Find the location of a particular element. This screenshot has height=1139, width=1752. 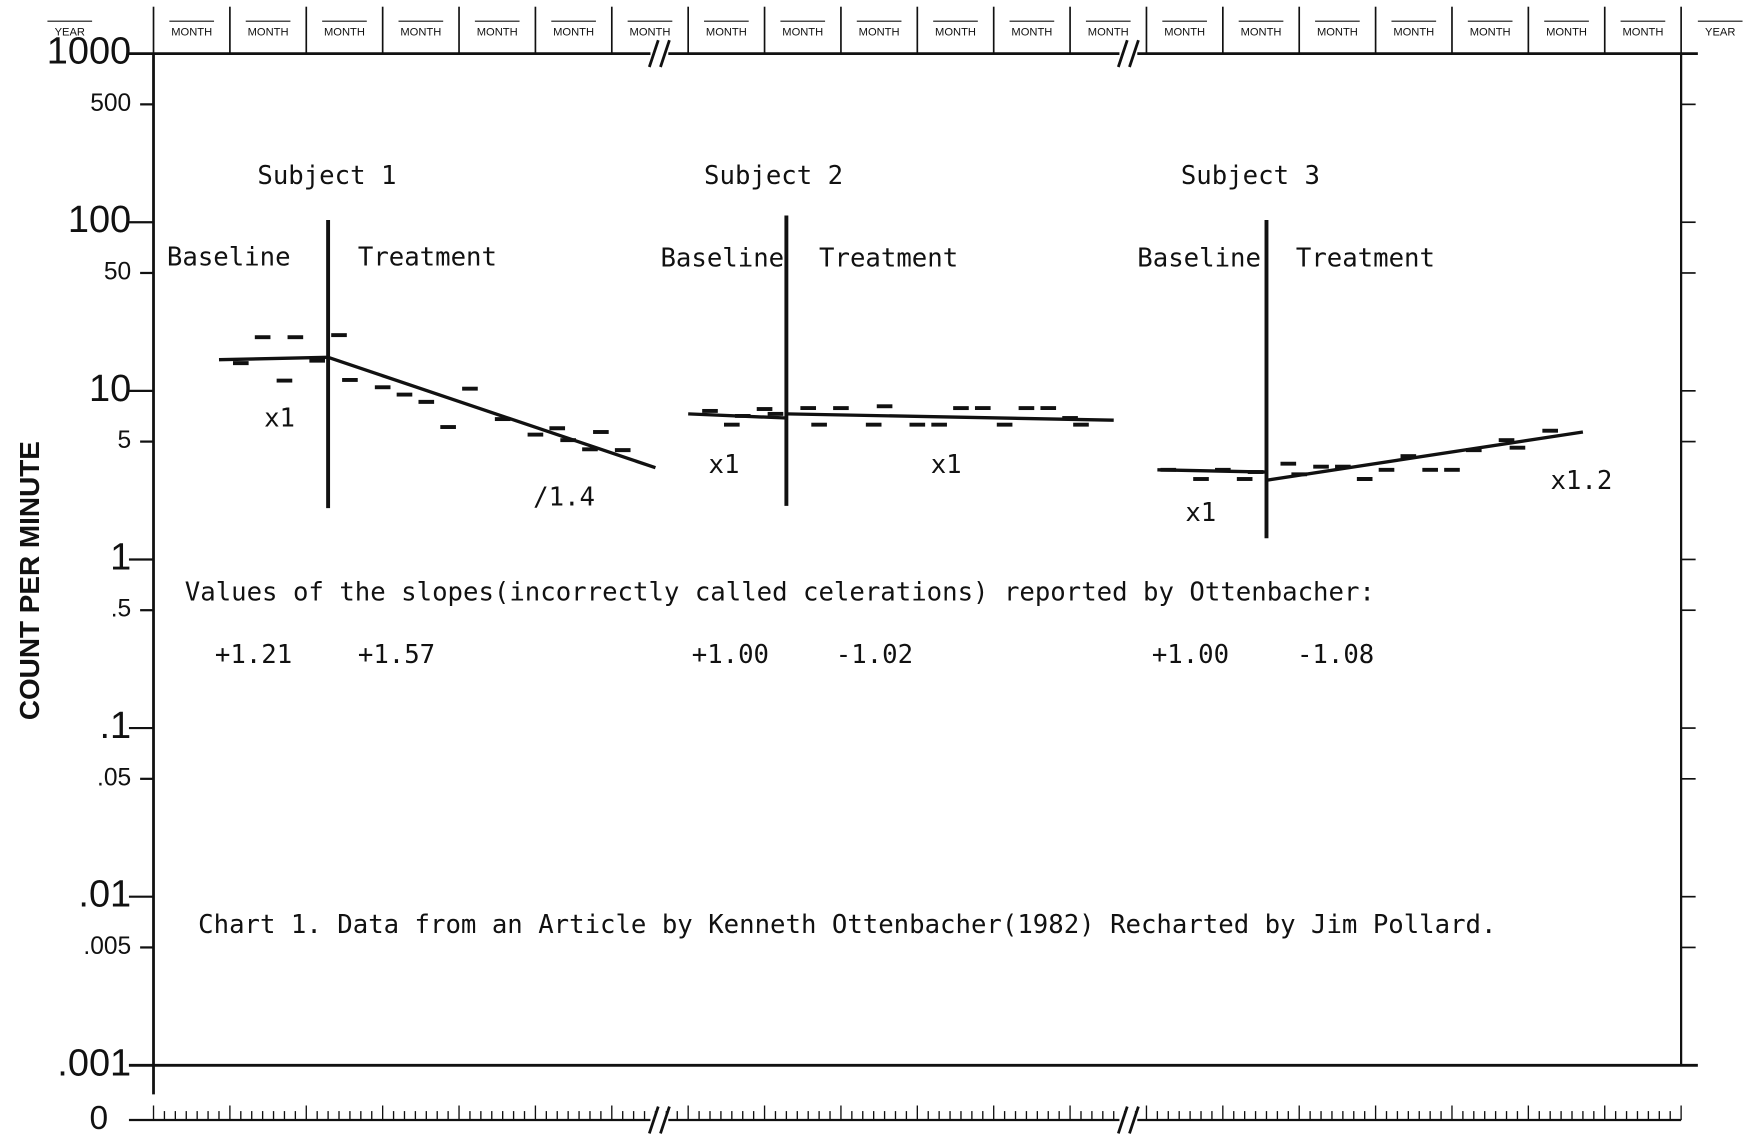

celeration-label: /1.4 is located at coordinates (564, 498).